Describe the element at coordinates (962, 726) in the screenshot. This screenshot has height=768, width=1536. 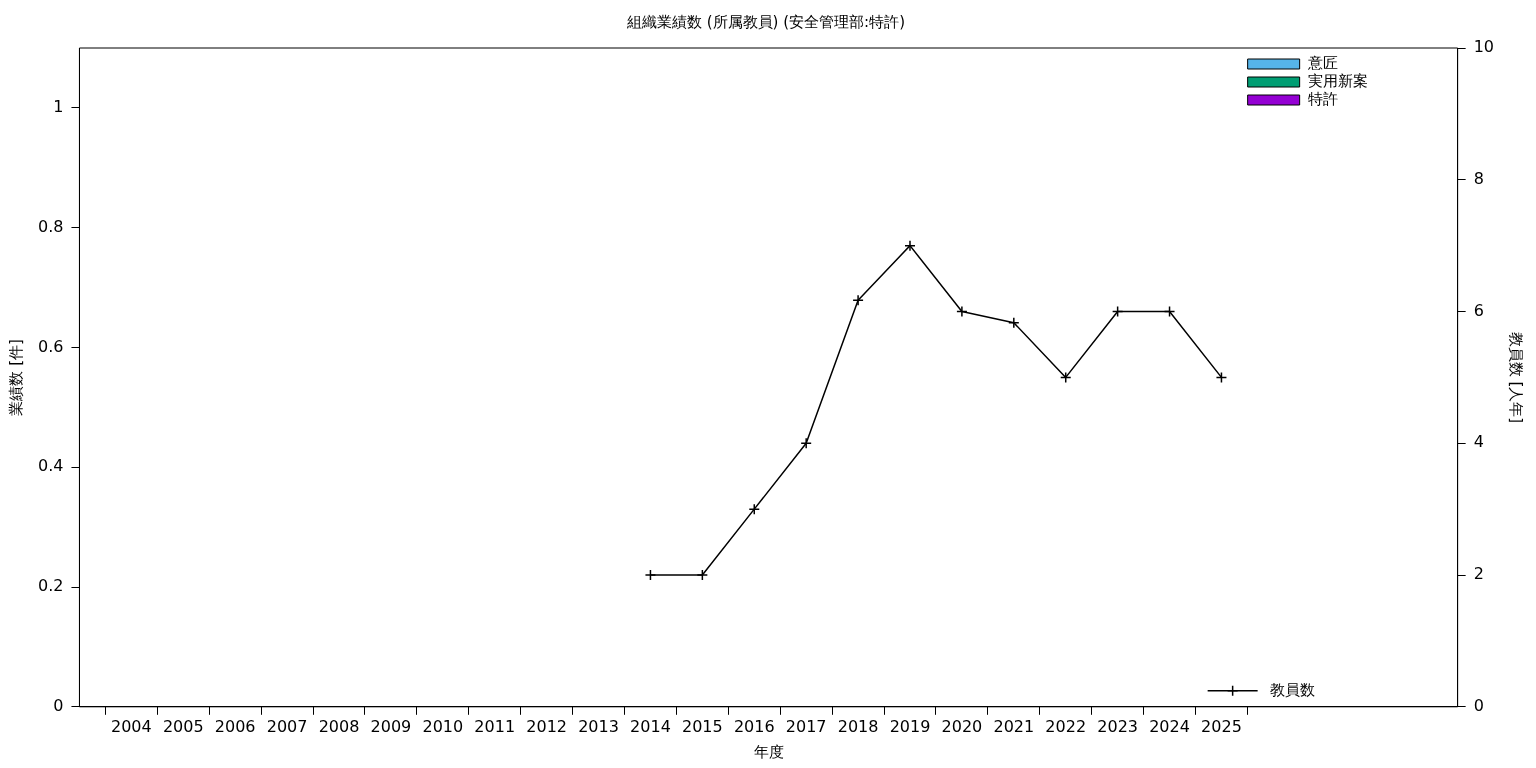
I see `x-tick-label: 2020` at that location.